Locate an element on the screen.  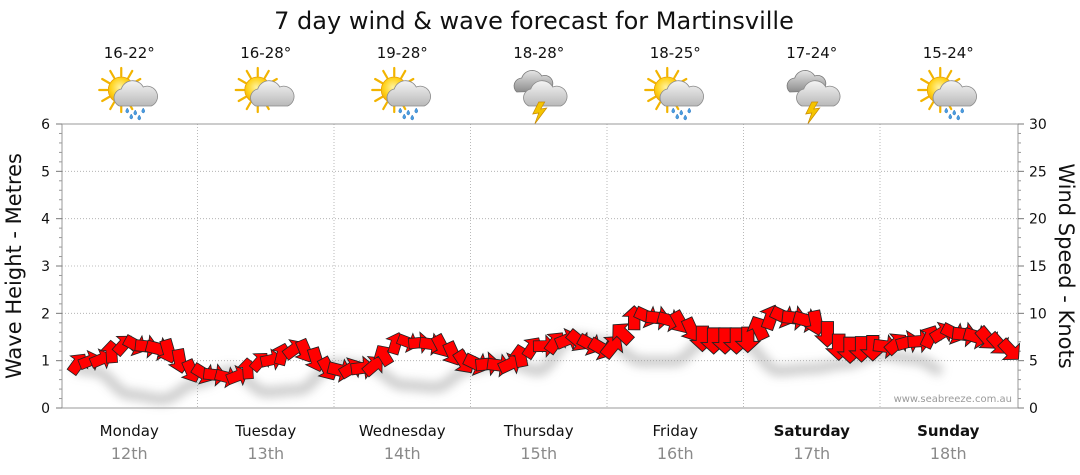
right-tick-label: 30 is located at coordinates (1038, 125).